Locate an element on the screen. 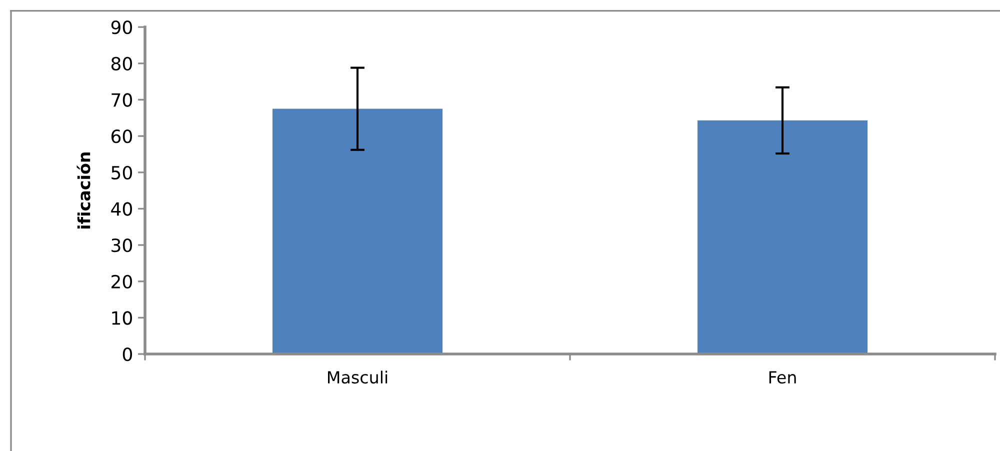 The width and height of the screenshot is (1000, 451). y-tick-label: 90 is located at coordinates (121, 27).